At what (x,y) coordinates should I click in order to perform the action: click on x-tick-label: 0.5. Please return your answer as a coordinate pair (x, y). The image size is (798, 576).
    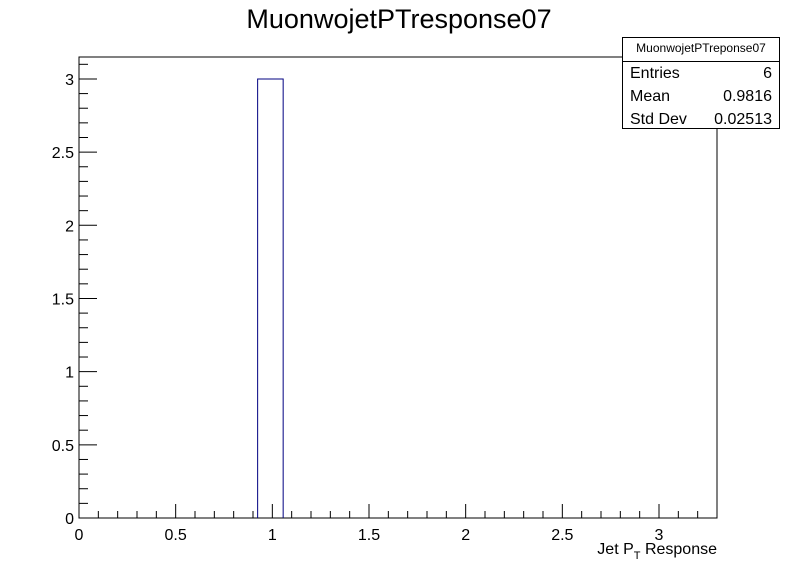
    Looking at the image, I should click on (176, 535).